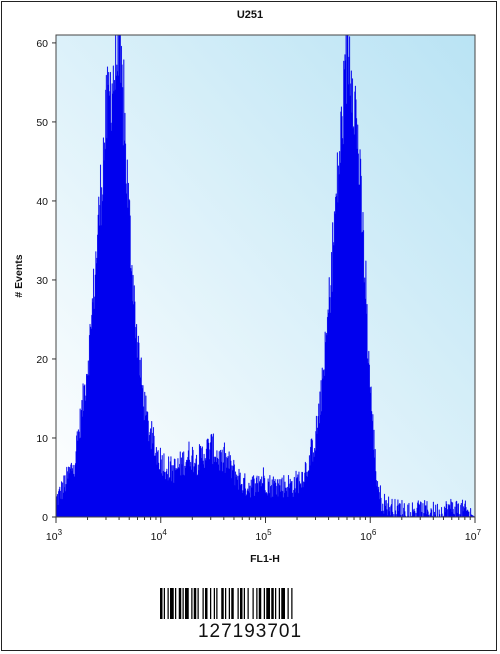 This screenshot has height=654, width=500. What do you see at coordinates (265, 559) in the screenshot?
I see `x-axis-label: FL1-H` at bounding box center [265, 559].